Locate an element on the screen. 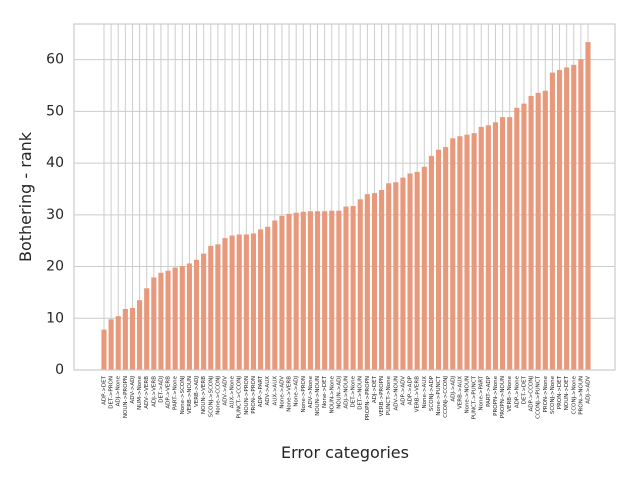 The width and height of the screenshot is (640, 484). x-tick-label: ADP->ADP is located at coordinates (411, 390).